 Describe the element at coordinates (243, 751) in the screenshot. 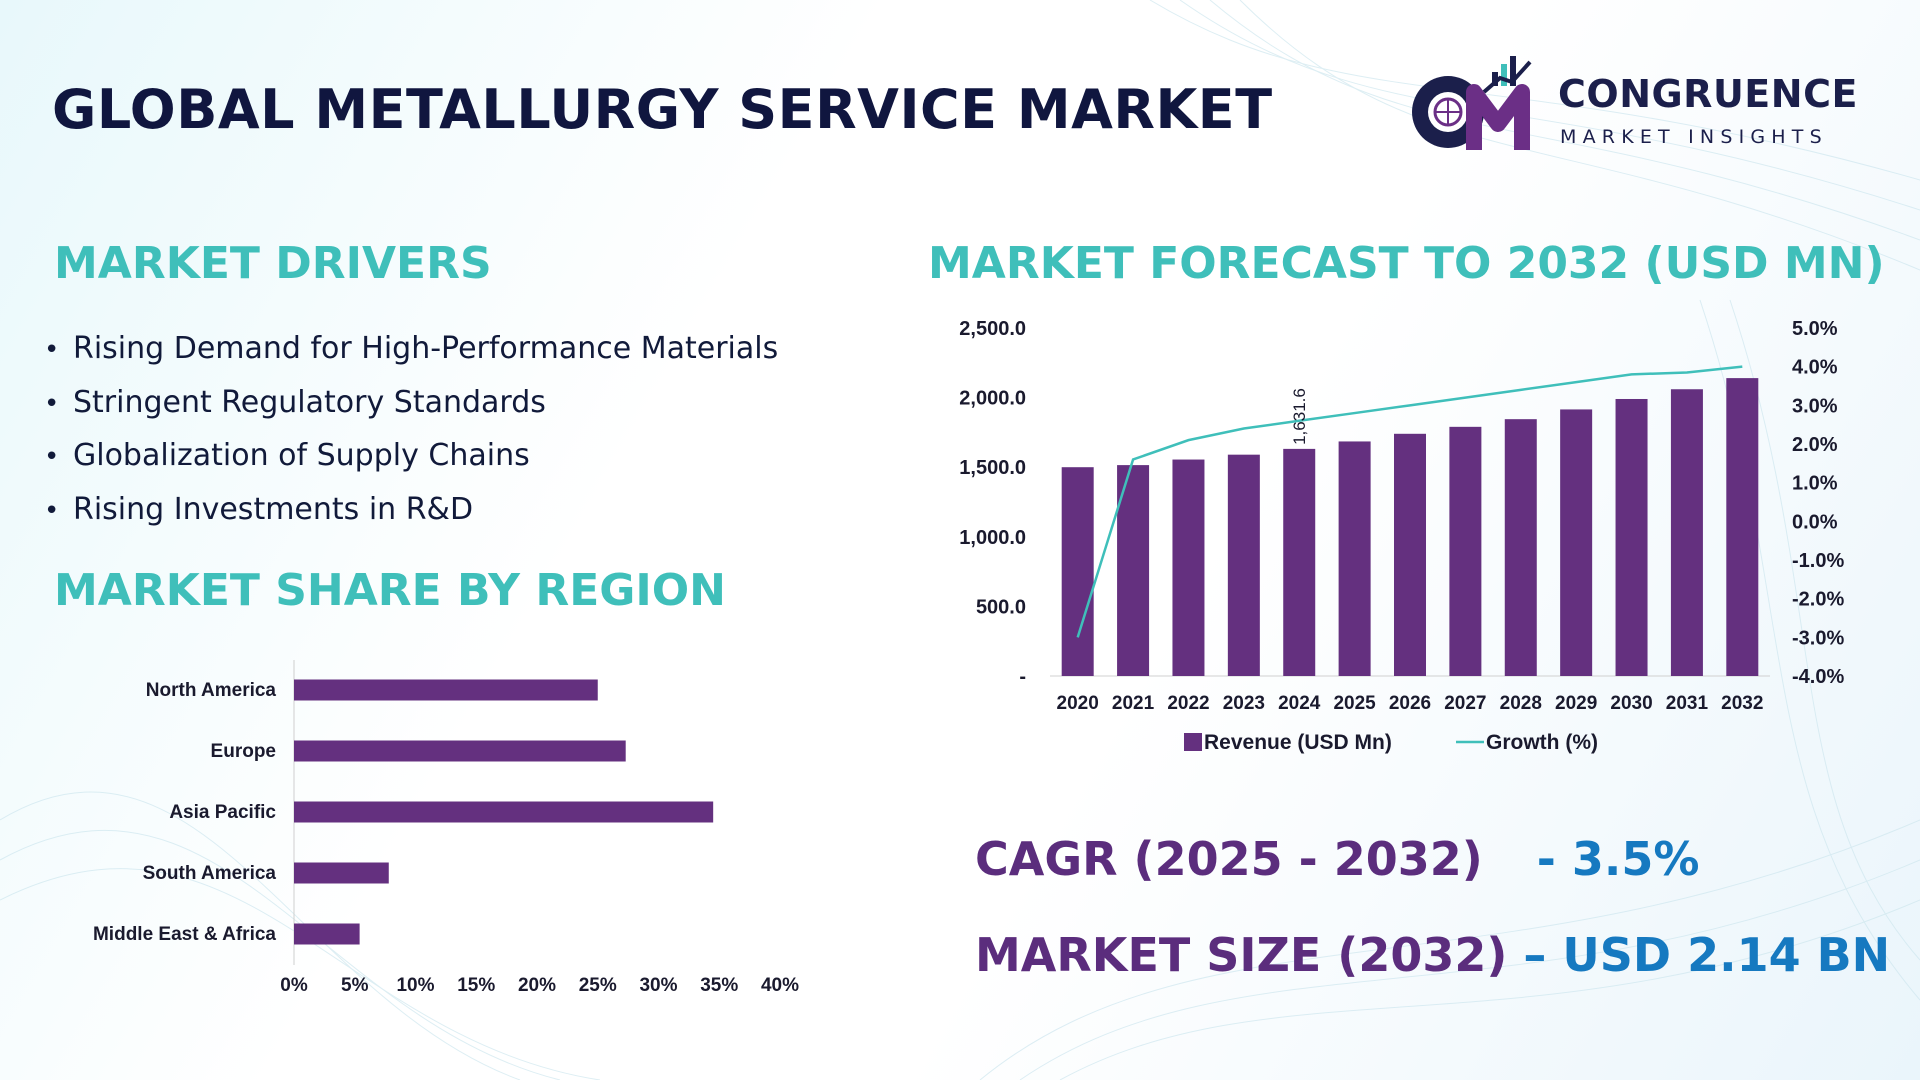

I see `category-label: Europe` at that location.